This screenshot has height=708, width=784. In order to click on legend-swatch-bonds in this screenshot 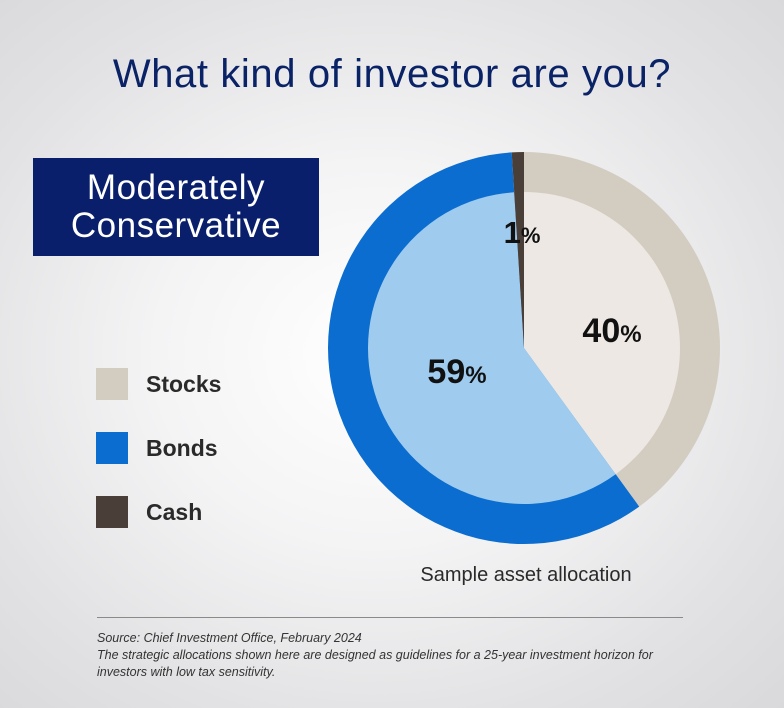, I will do `click(112, 448)`.